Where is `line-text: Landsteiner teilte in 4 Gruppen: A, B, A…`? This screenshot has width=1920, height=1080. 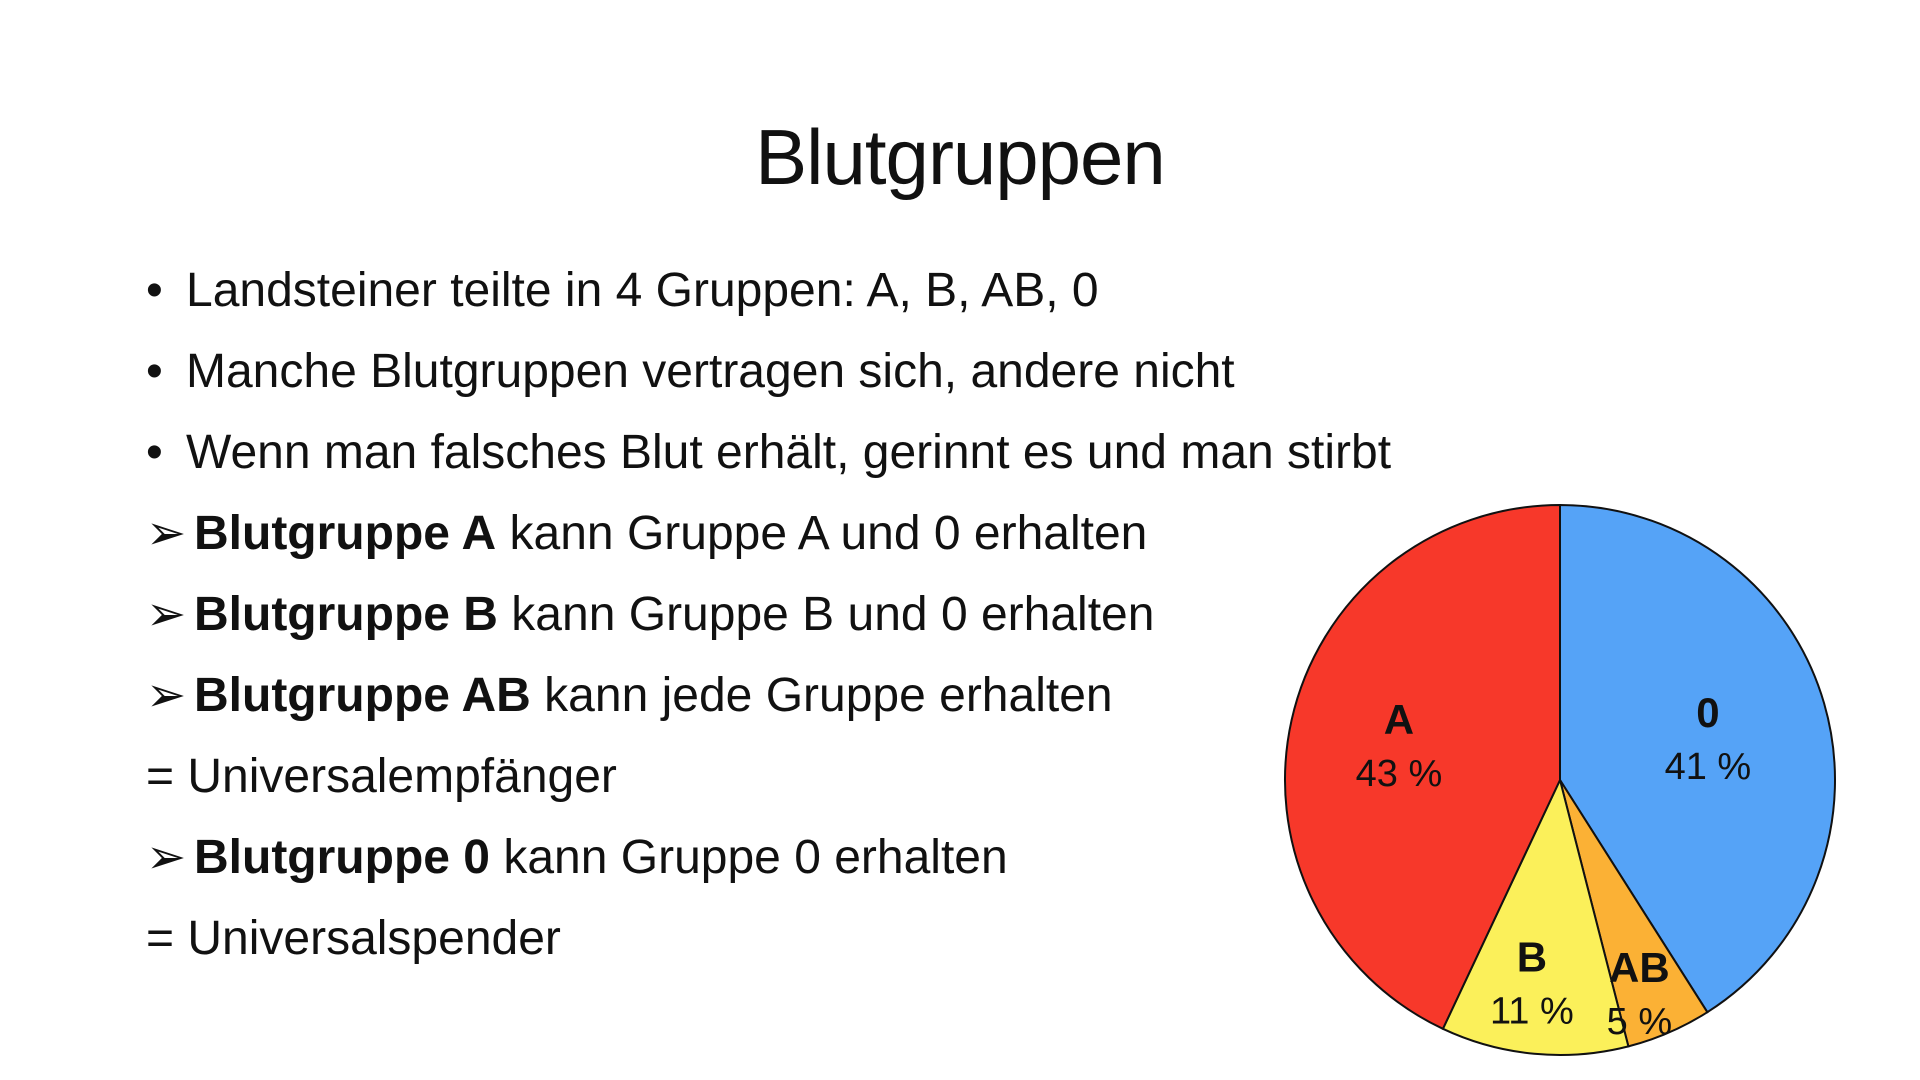 line-text: Landsteiner teilte in 4 Gruppen: A, B, A… is located at coordinates (642, 290).